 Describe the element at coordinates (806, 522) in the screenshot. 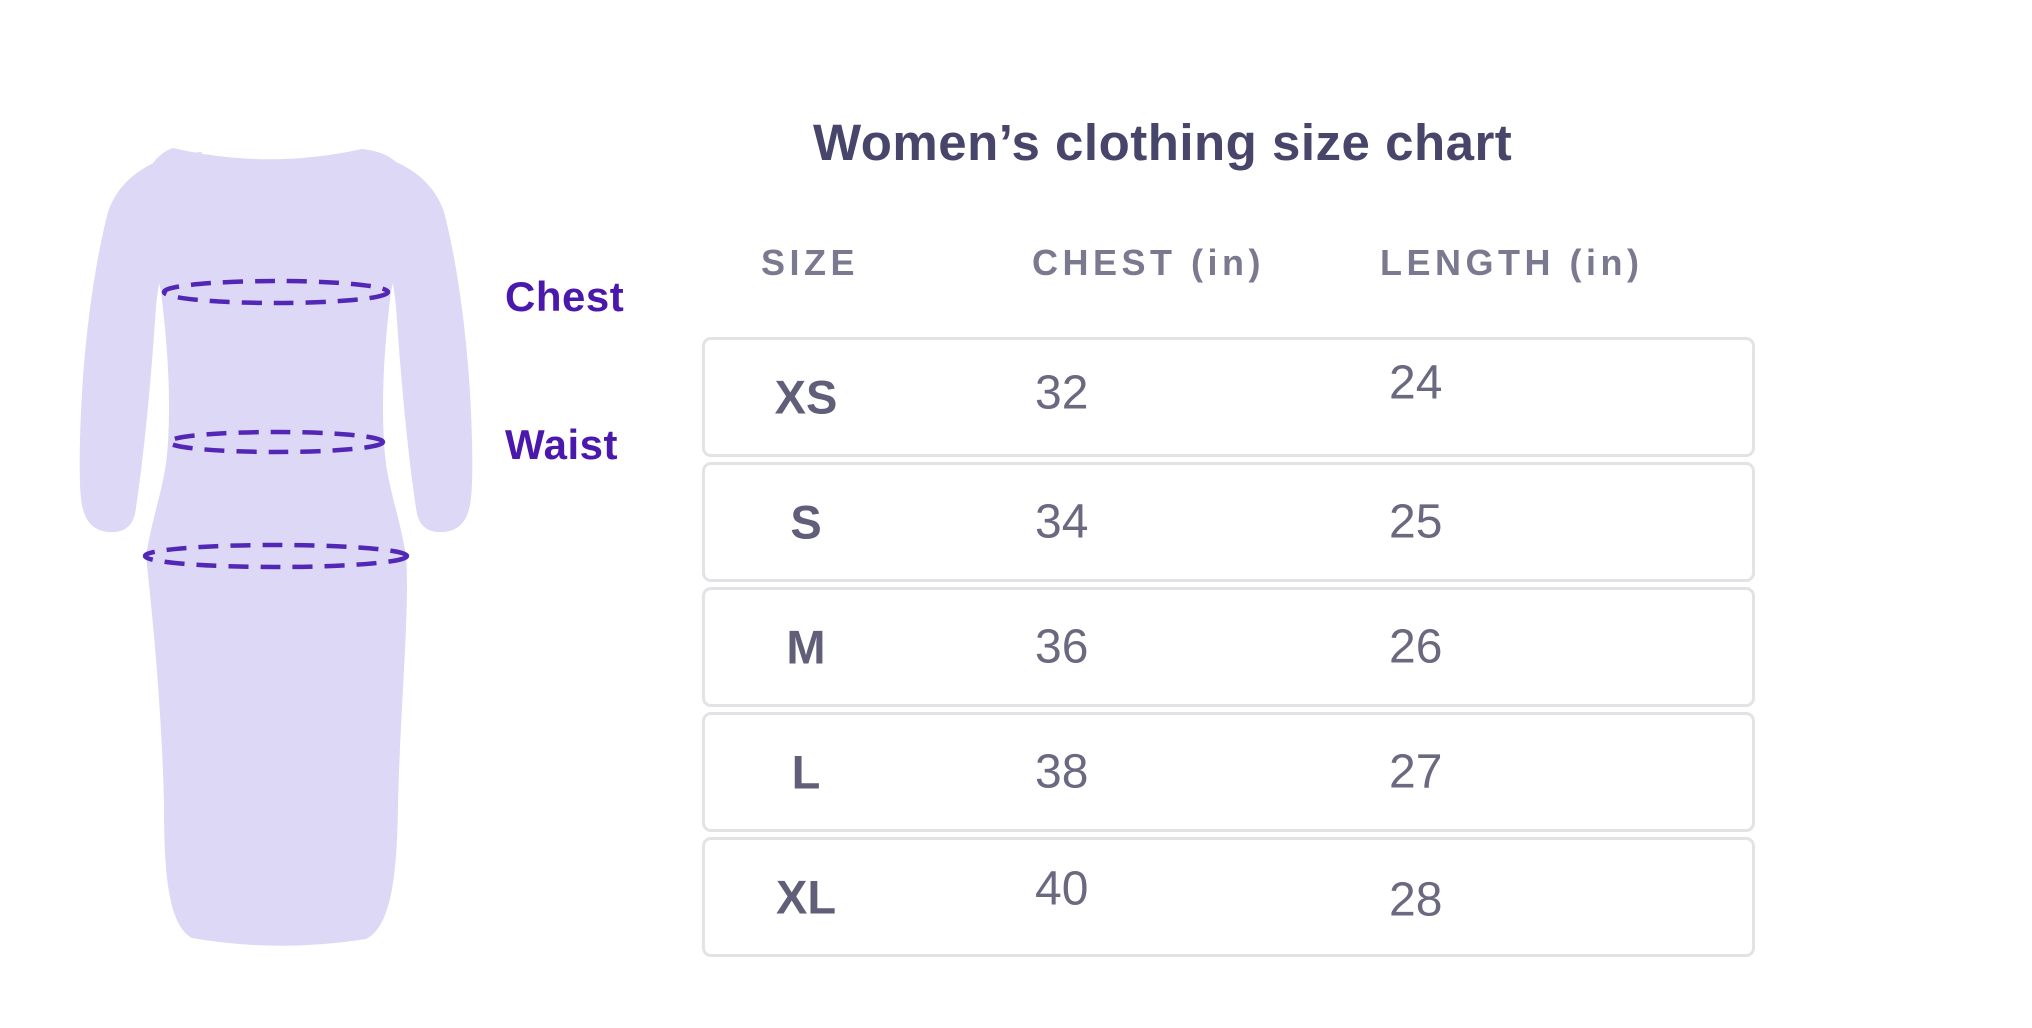

I see `cell-size: S` at that location.